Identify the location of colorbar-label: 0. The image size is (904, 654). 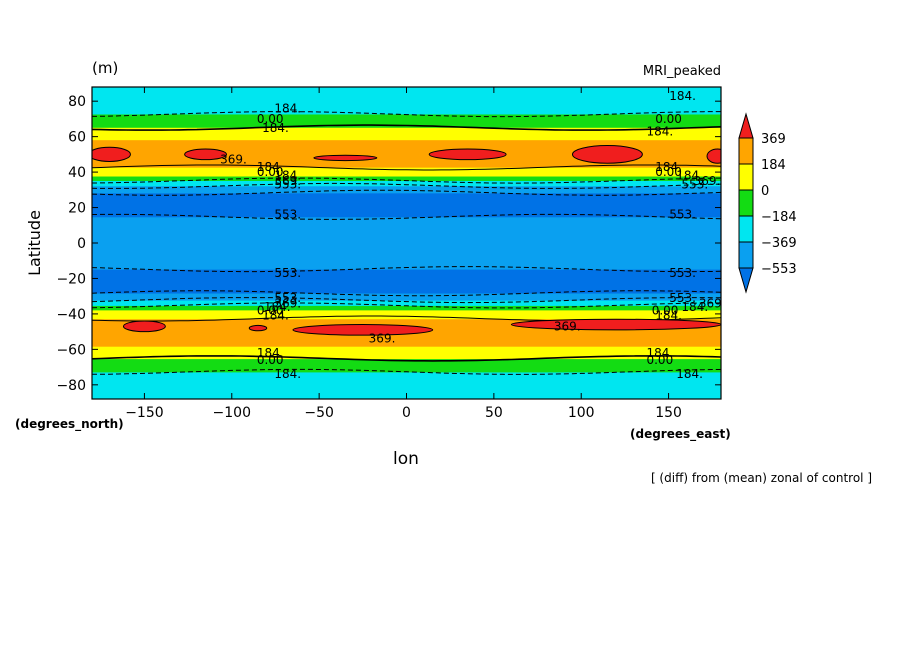
(765, 191).